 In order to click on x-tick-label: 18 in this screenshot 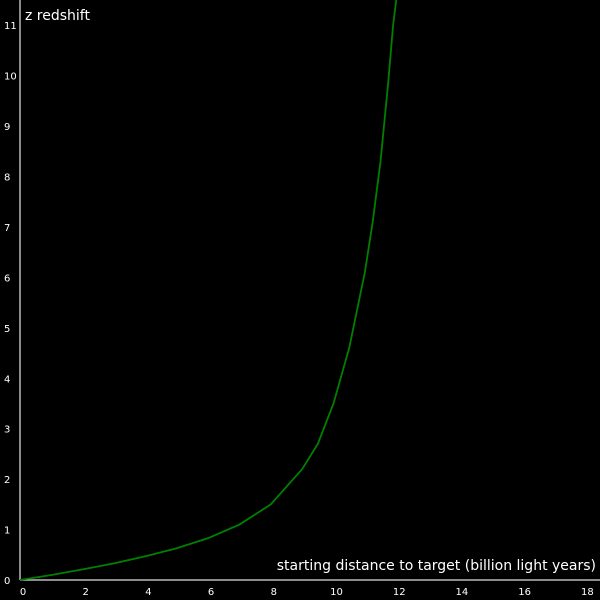, I will do `click(587, 592)`.